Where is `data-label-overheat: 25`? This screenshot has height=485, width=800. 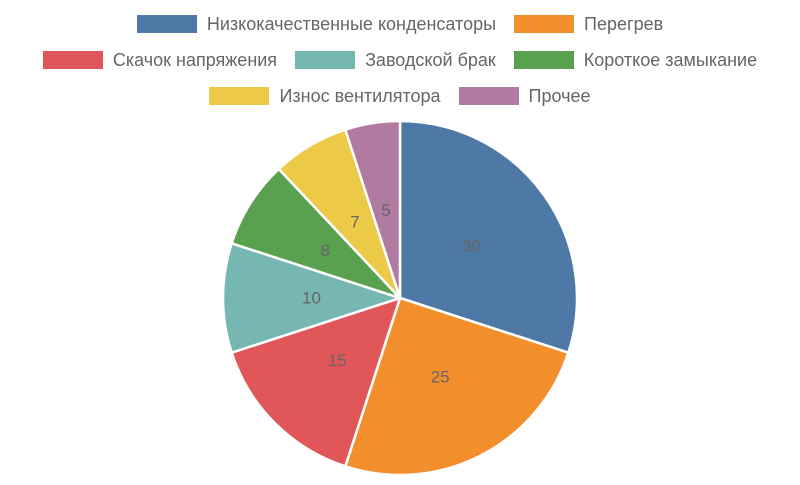
data-label-overheat: 25 is located at coordinates (440, 376).